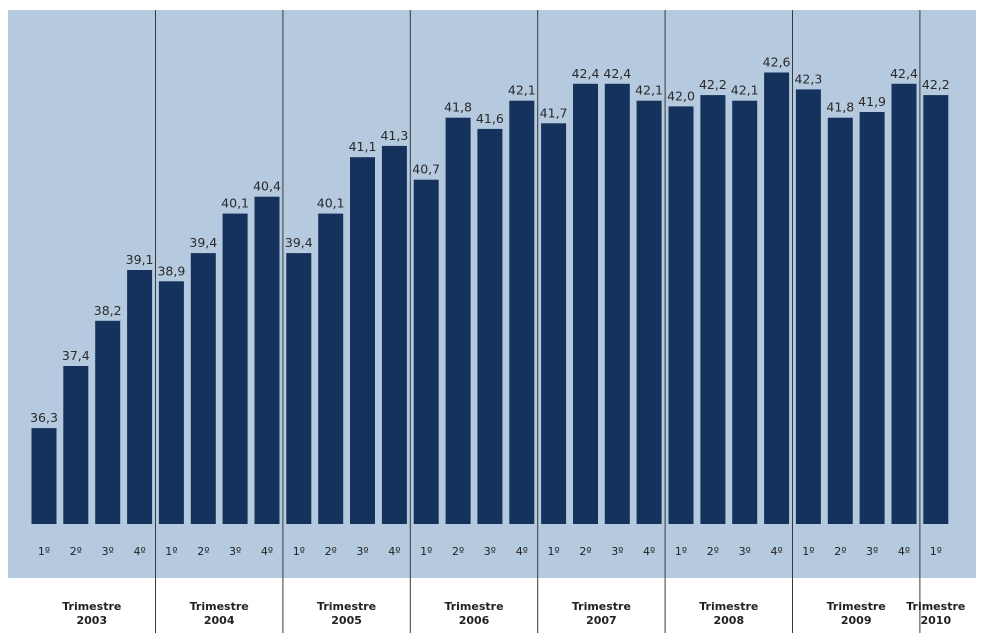  What do you see at coordinates (554, 112) in the screenshot?
I see `data-label: 41,7` at bounding box center [554, 112].